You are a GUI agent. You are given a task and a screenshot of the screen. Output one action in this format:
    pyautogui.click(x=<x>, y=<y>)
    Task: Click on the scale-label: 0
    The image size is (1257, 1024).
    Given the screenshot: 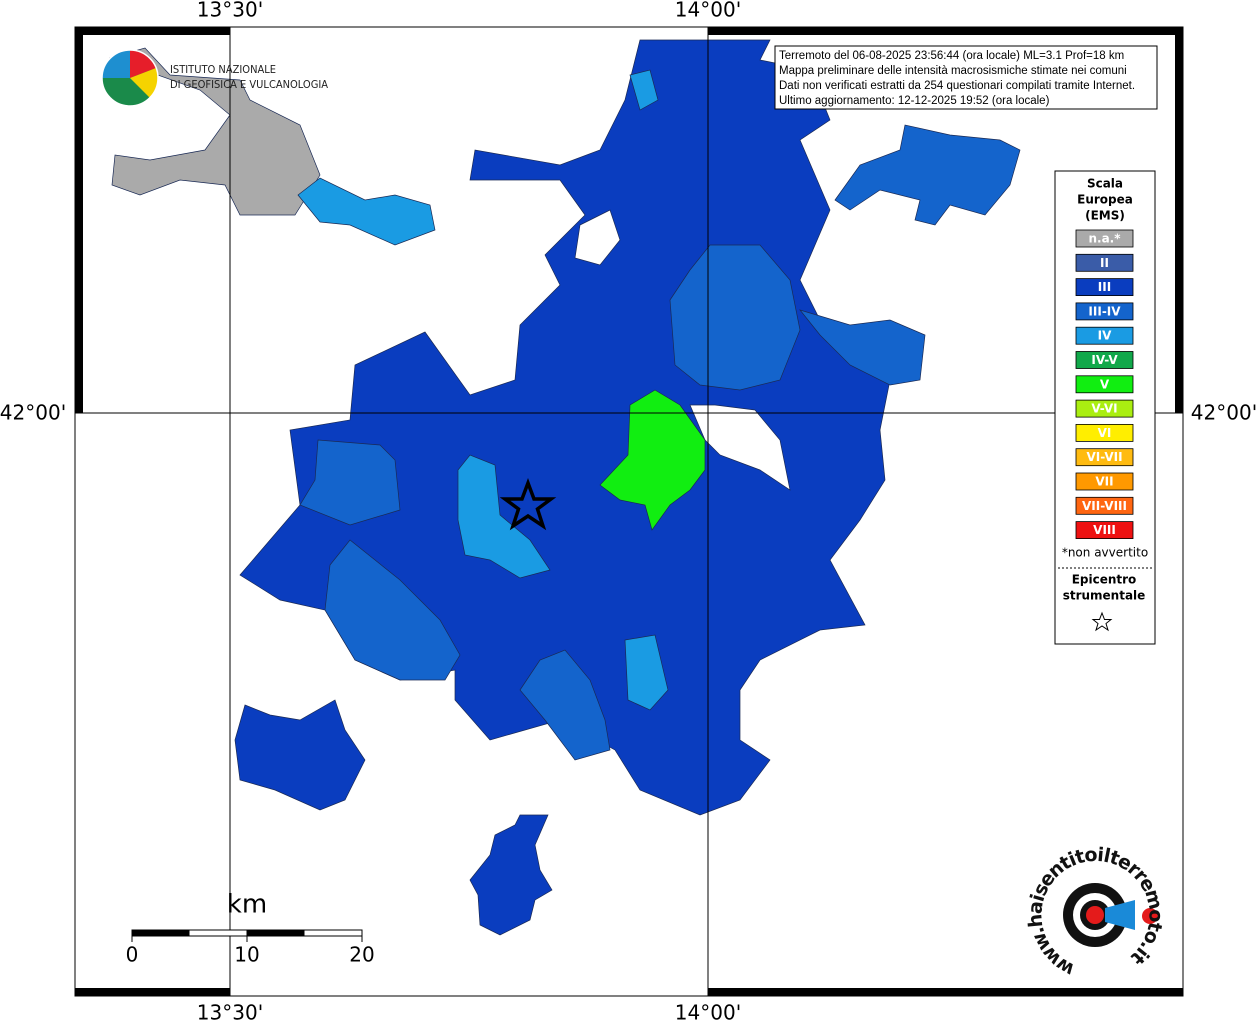 What is the action you would take?
    pyautogui.click(x=132, y=955)
    